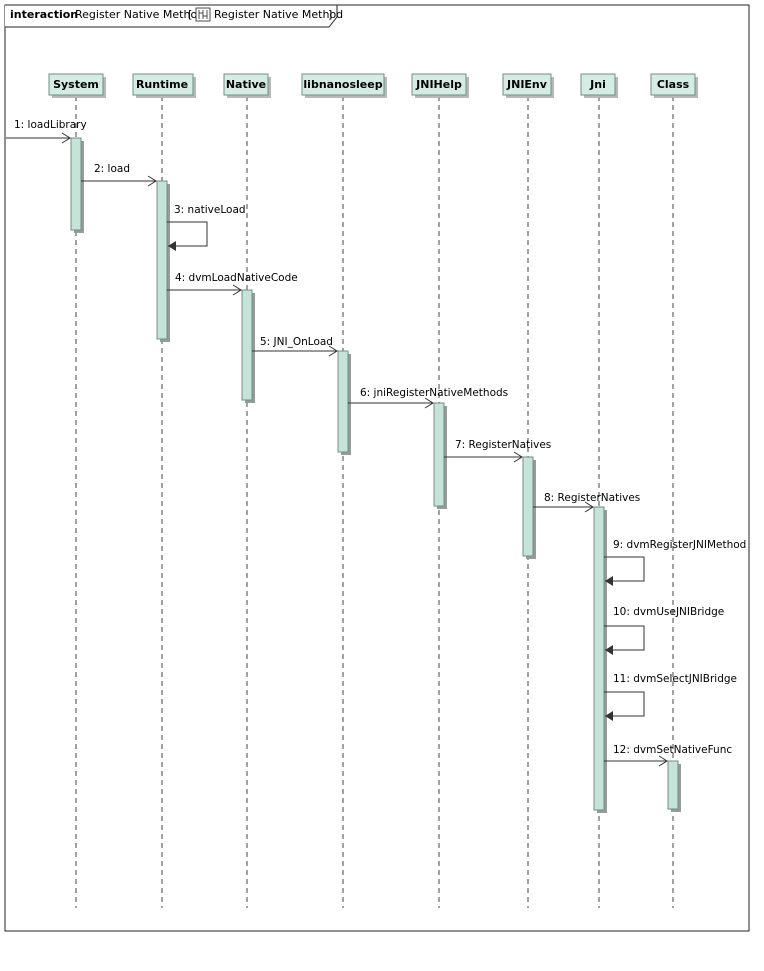  I want to click on message-2: 2: load, so click(119, 175).